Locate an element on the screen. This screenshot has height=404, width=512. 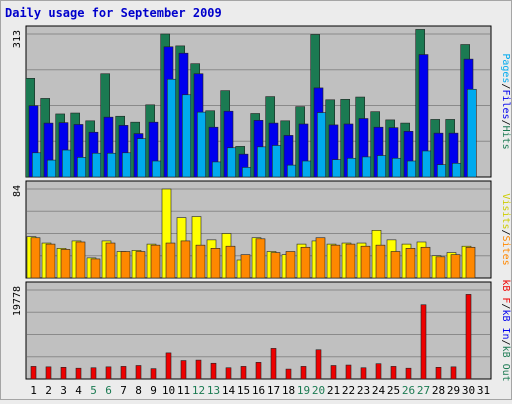
x-tick-label-day-1: 1 is located at coordinates (33, 390).